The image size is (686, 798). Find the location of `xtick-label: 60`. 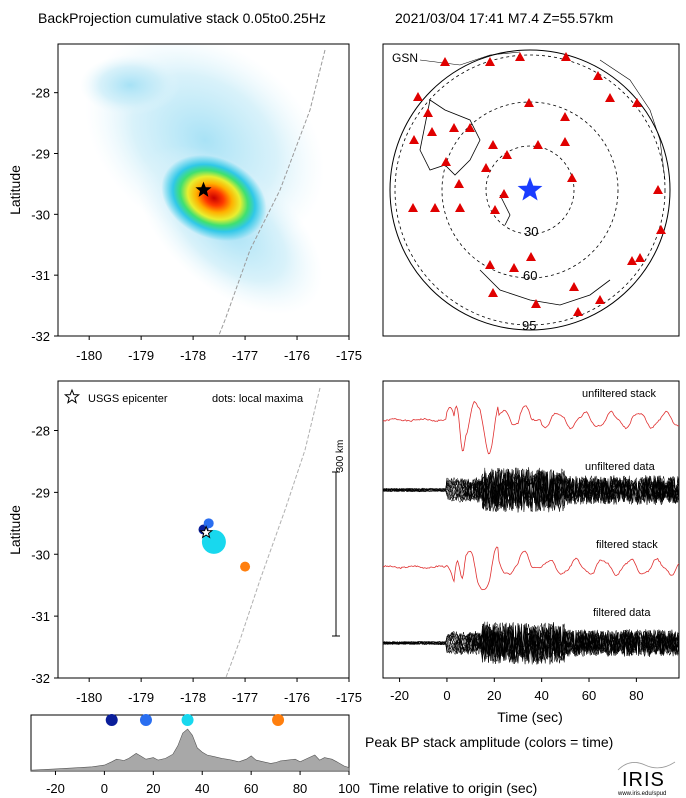

xtick-label: 60 is located at coordinates (251, 788).